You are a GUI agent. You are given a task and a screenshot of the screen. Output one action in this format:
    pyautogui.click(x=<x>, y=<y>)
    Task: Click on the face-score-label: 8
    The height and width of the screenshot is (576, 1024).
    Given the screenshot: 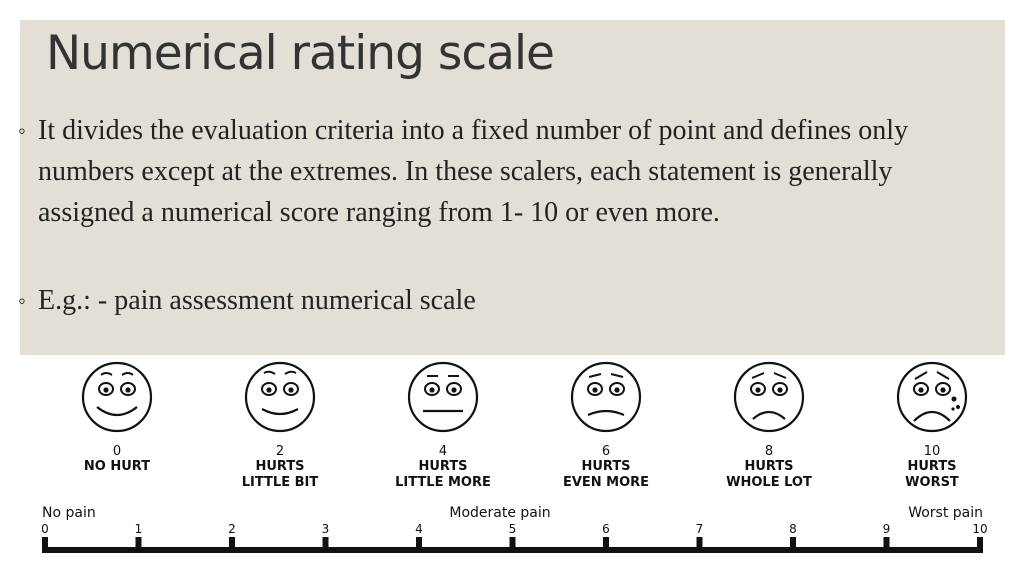 What is the action you would take?
    pyautogui.click(x=769, y=451)
    